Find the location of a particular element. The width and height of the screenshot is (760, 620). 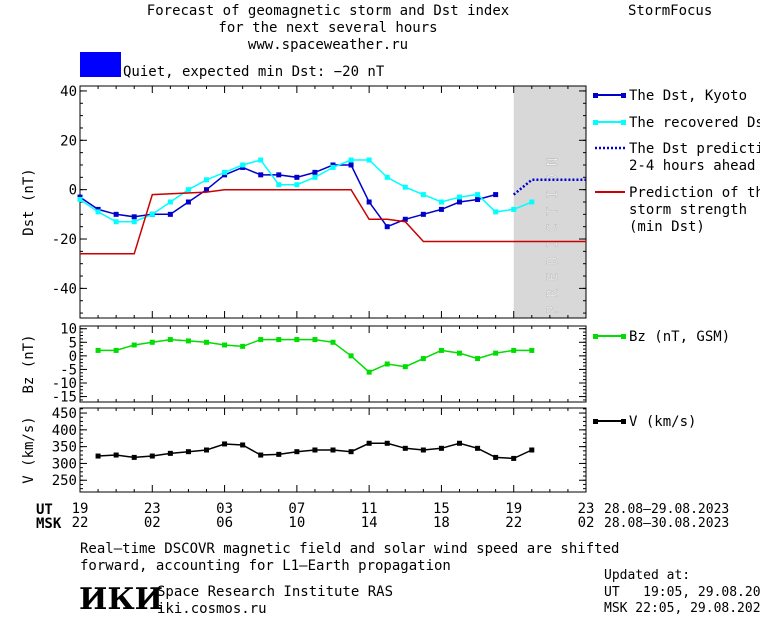

y-tick-label: 0 is located at coordinates (73, 191).